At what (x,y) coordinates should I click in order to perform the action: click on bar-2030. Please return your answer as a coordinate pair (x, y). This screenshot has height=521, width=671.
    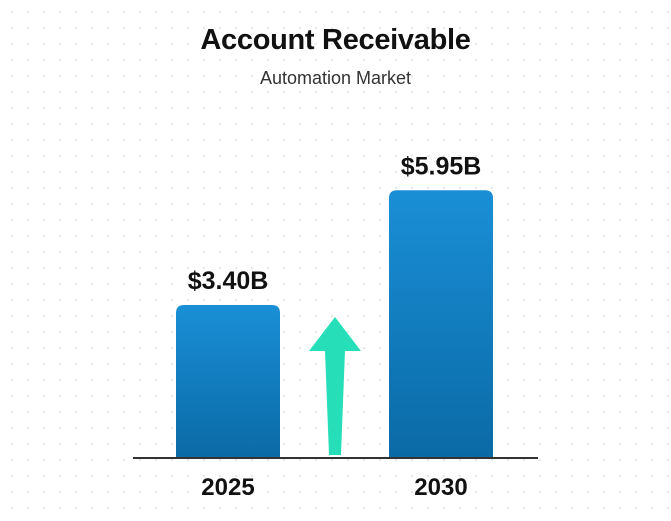
    Looking at the image, I should click on (441, 324).